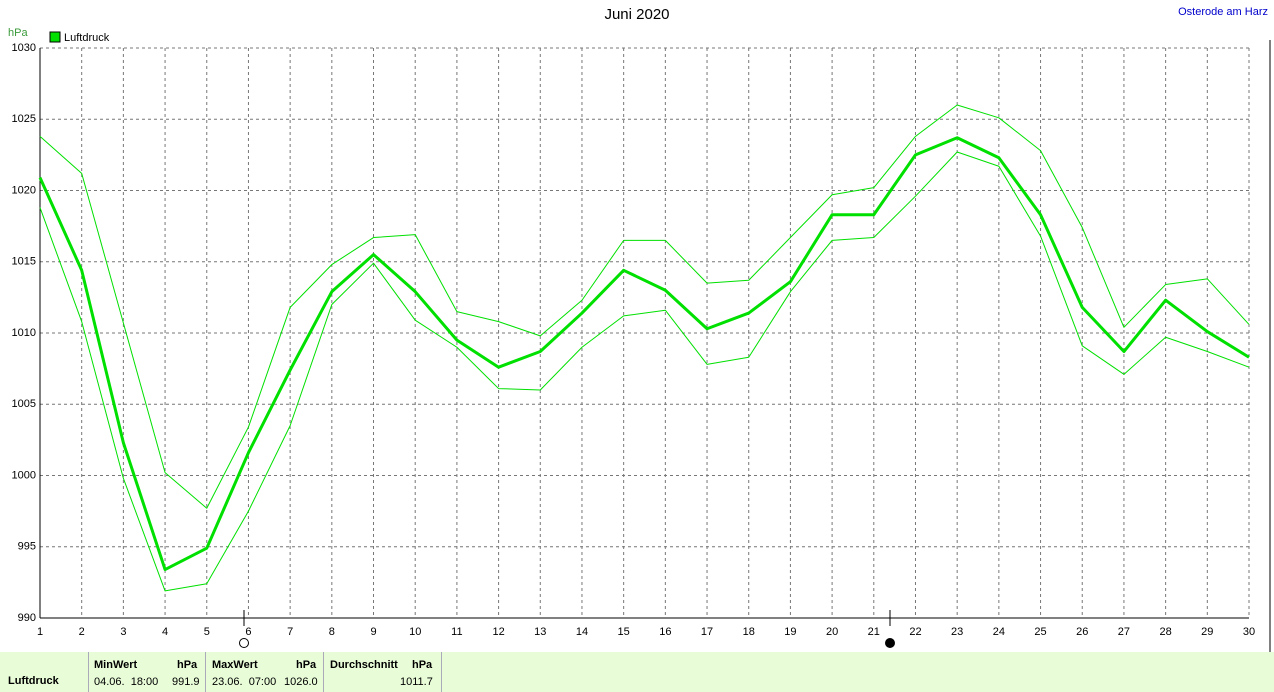 This screenshot has height=692, width=1274. Describe the element at coordinates (422, 665) in the screenshot. I see `avg-unit: hPa` at that location.